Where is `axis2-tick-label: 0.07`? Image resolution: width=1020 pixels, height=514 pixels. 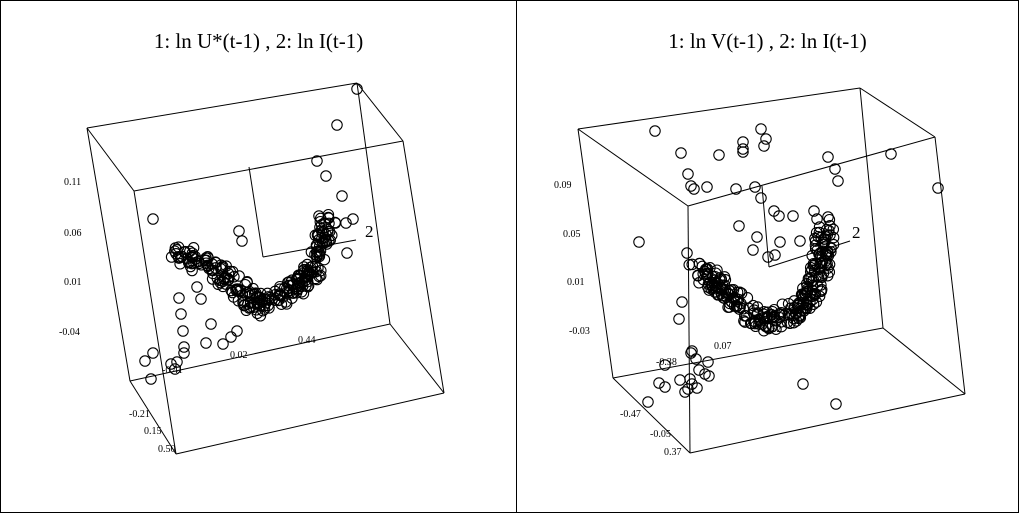 axis2-tick-label: 0.07 is located at coordinates (723, 346).